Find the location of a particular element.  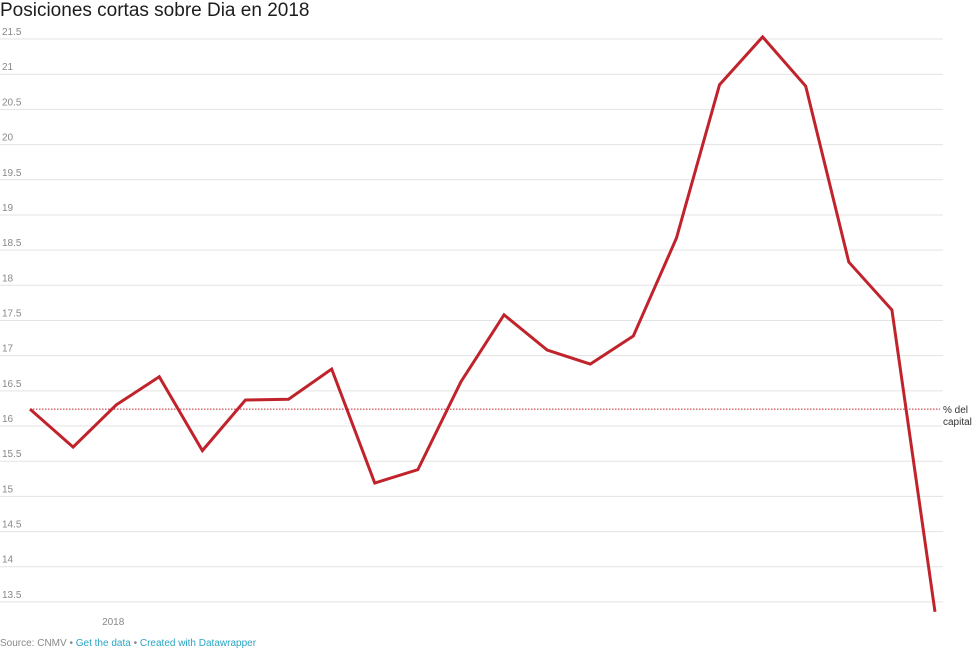

source: Source: CNMV is located at coordinates (33, 643).